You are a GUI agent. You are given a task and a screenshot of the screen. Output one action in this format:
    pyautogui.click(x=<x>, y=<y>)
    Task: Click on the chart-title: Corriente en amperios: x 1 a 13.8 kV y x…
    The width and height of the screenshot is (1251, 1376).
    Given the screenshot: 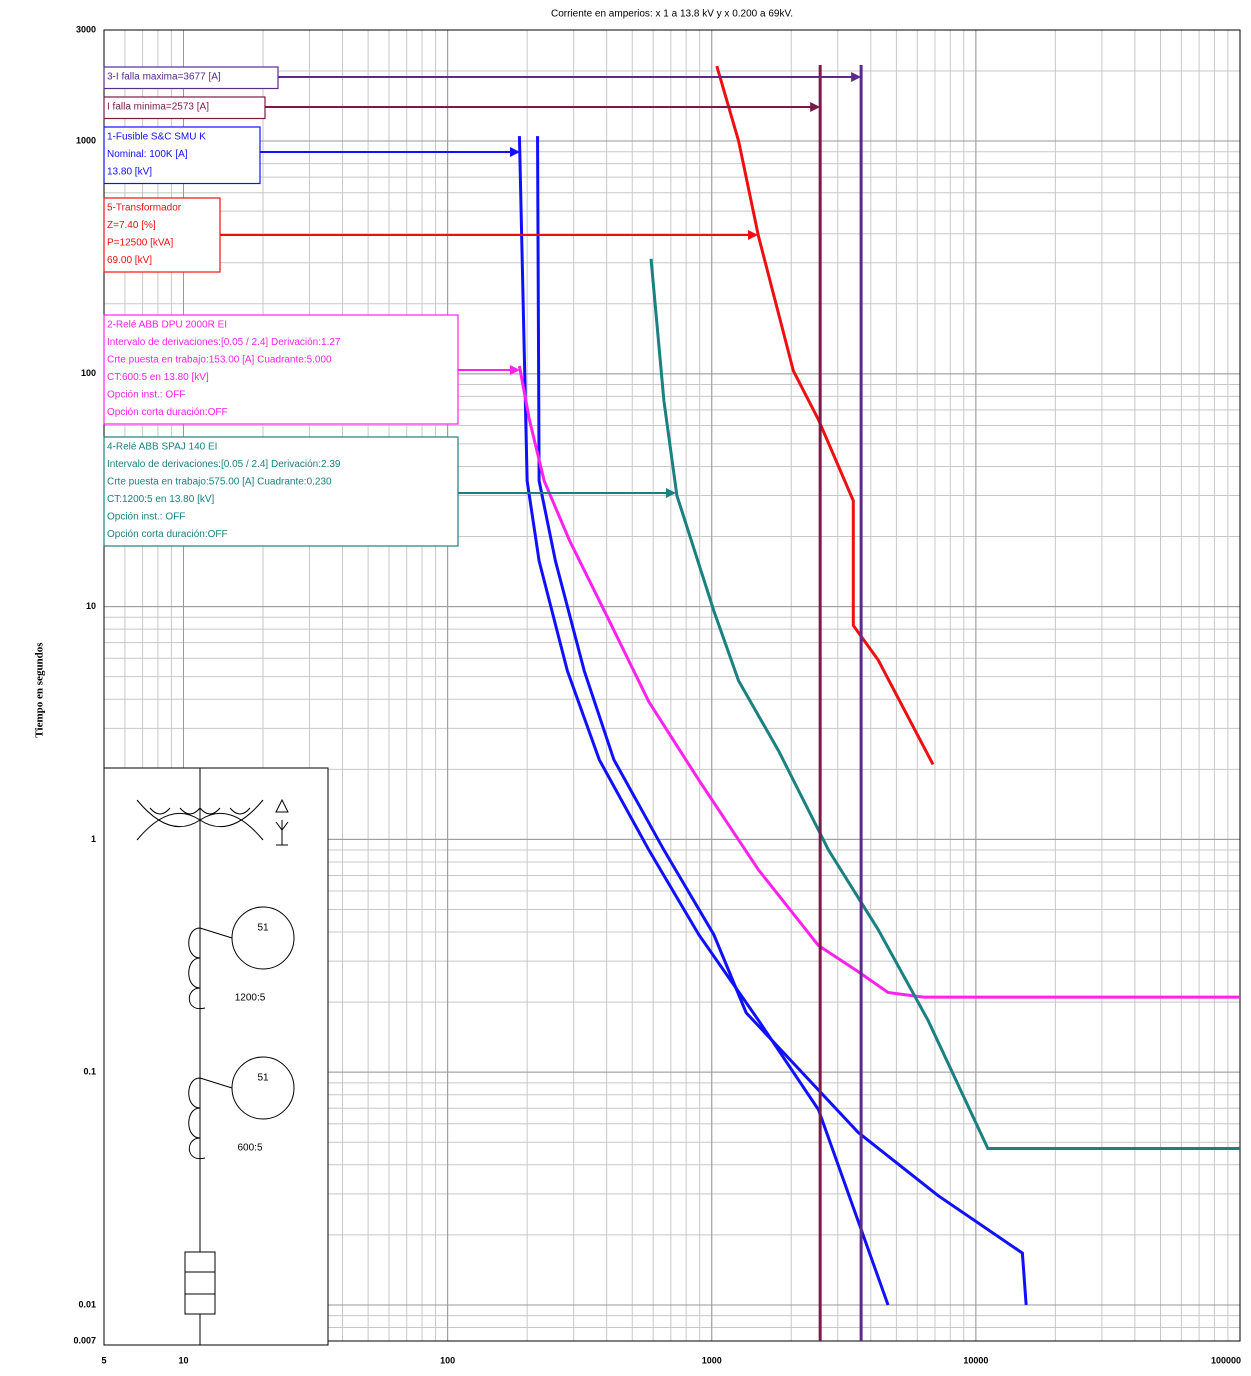 What is the action you would take?
    pyautogui.click(x=672, y=14)
    